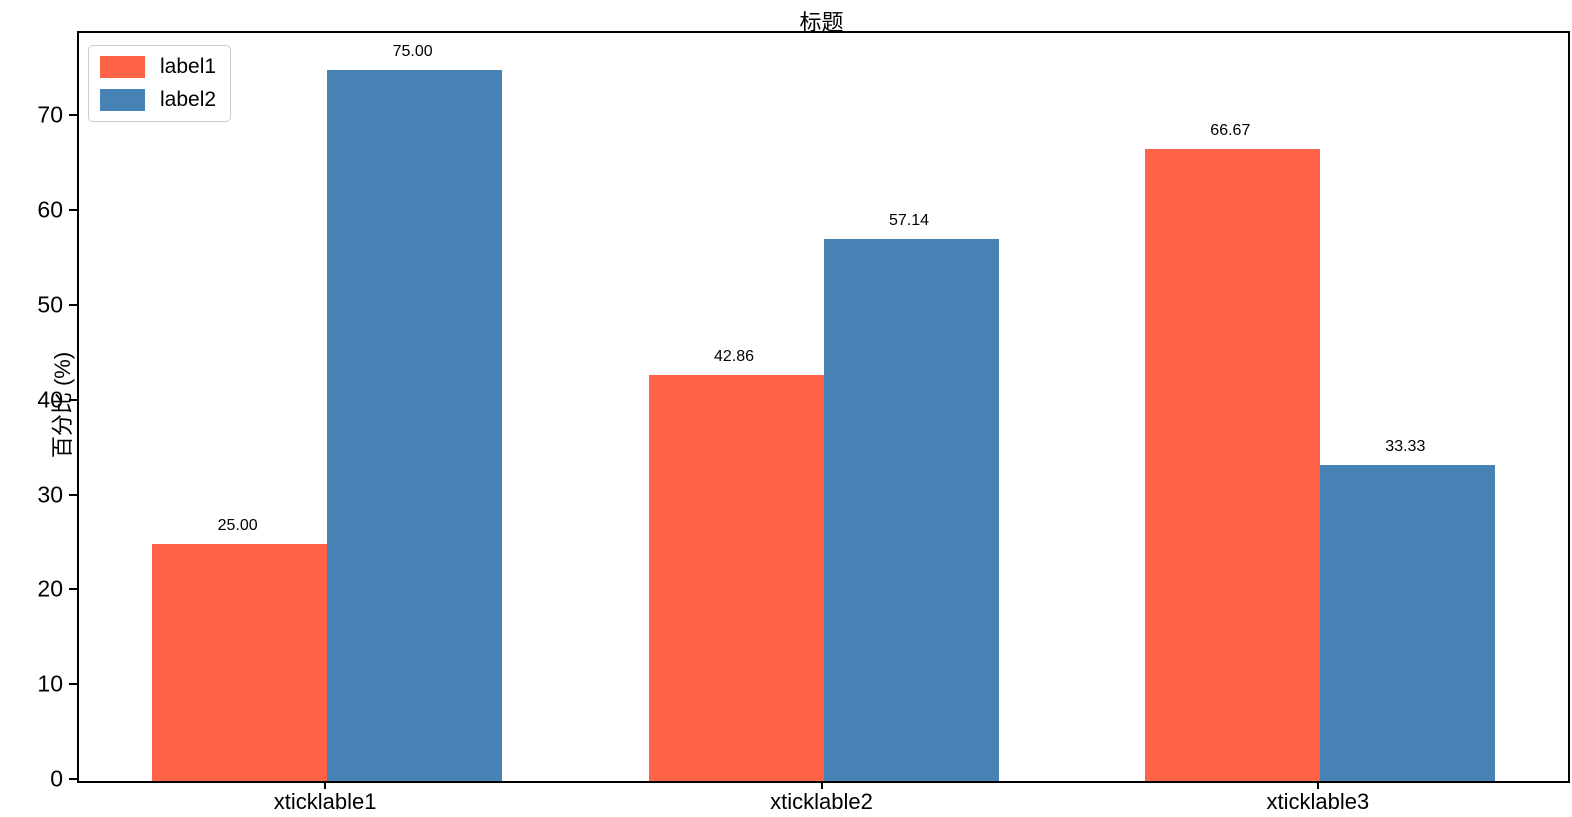 Image resolution: width=1572 pixels, height=817 pixels. What do you see at coordinates (160, 83) in the screenshot?
I see `legend: label1 label2` at bounding box center [160, 83].